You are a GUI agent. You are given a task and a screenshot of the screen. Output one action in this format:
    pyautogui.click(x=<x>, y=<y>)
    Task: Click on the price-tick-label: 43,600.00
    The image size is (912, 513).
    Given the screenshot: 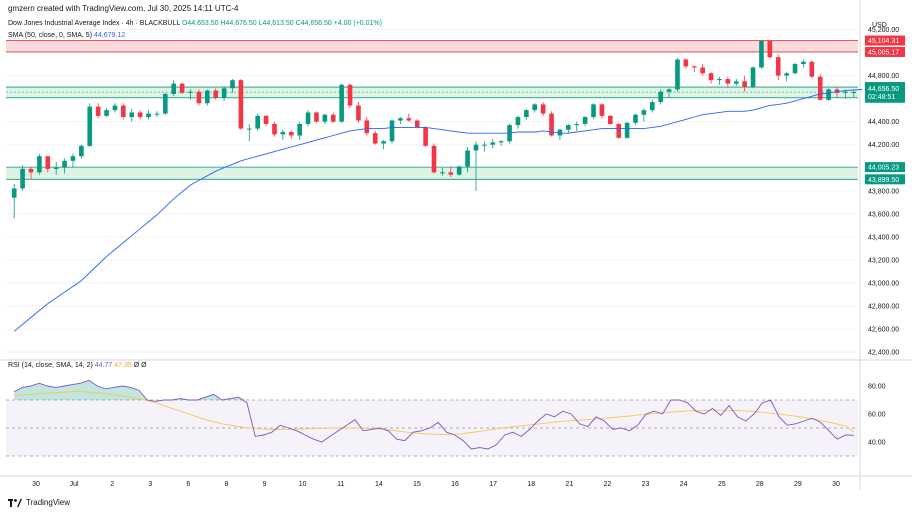 What is the action you would take?
    pyautogui.click(x=883, y=214)
    